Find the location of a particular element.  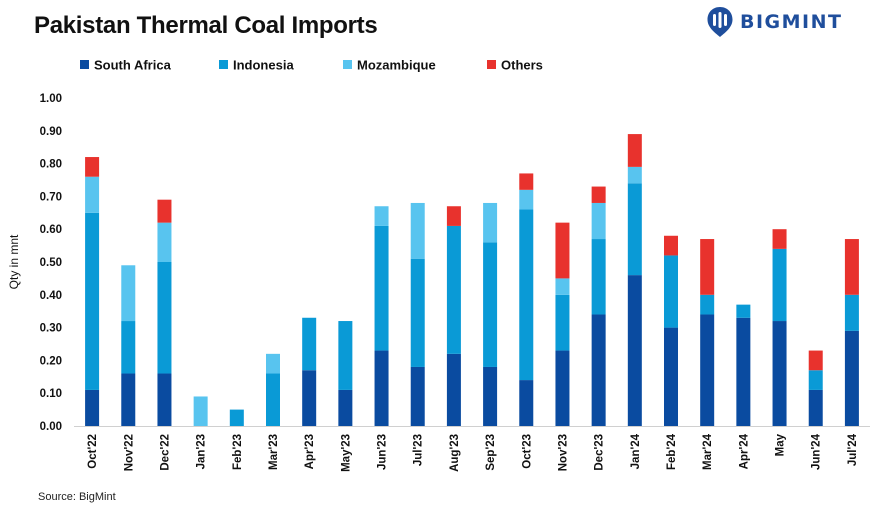

x-tick-label: Aug'23 is located at coordinates (455, 453).